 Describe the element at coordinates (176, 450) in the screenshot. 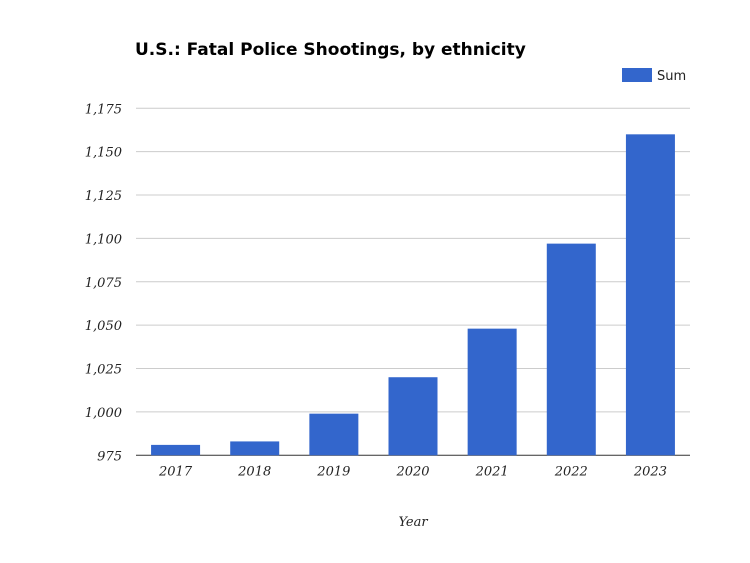

I see `bar-2017` at that location.